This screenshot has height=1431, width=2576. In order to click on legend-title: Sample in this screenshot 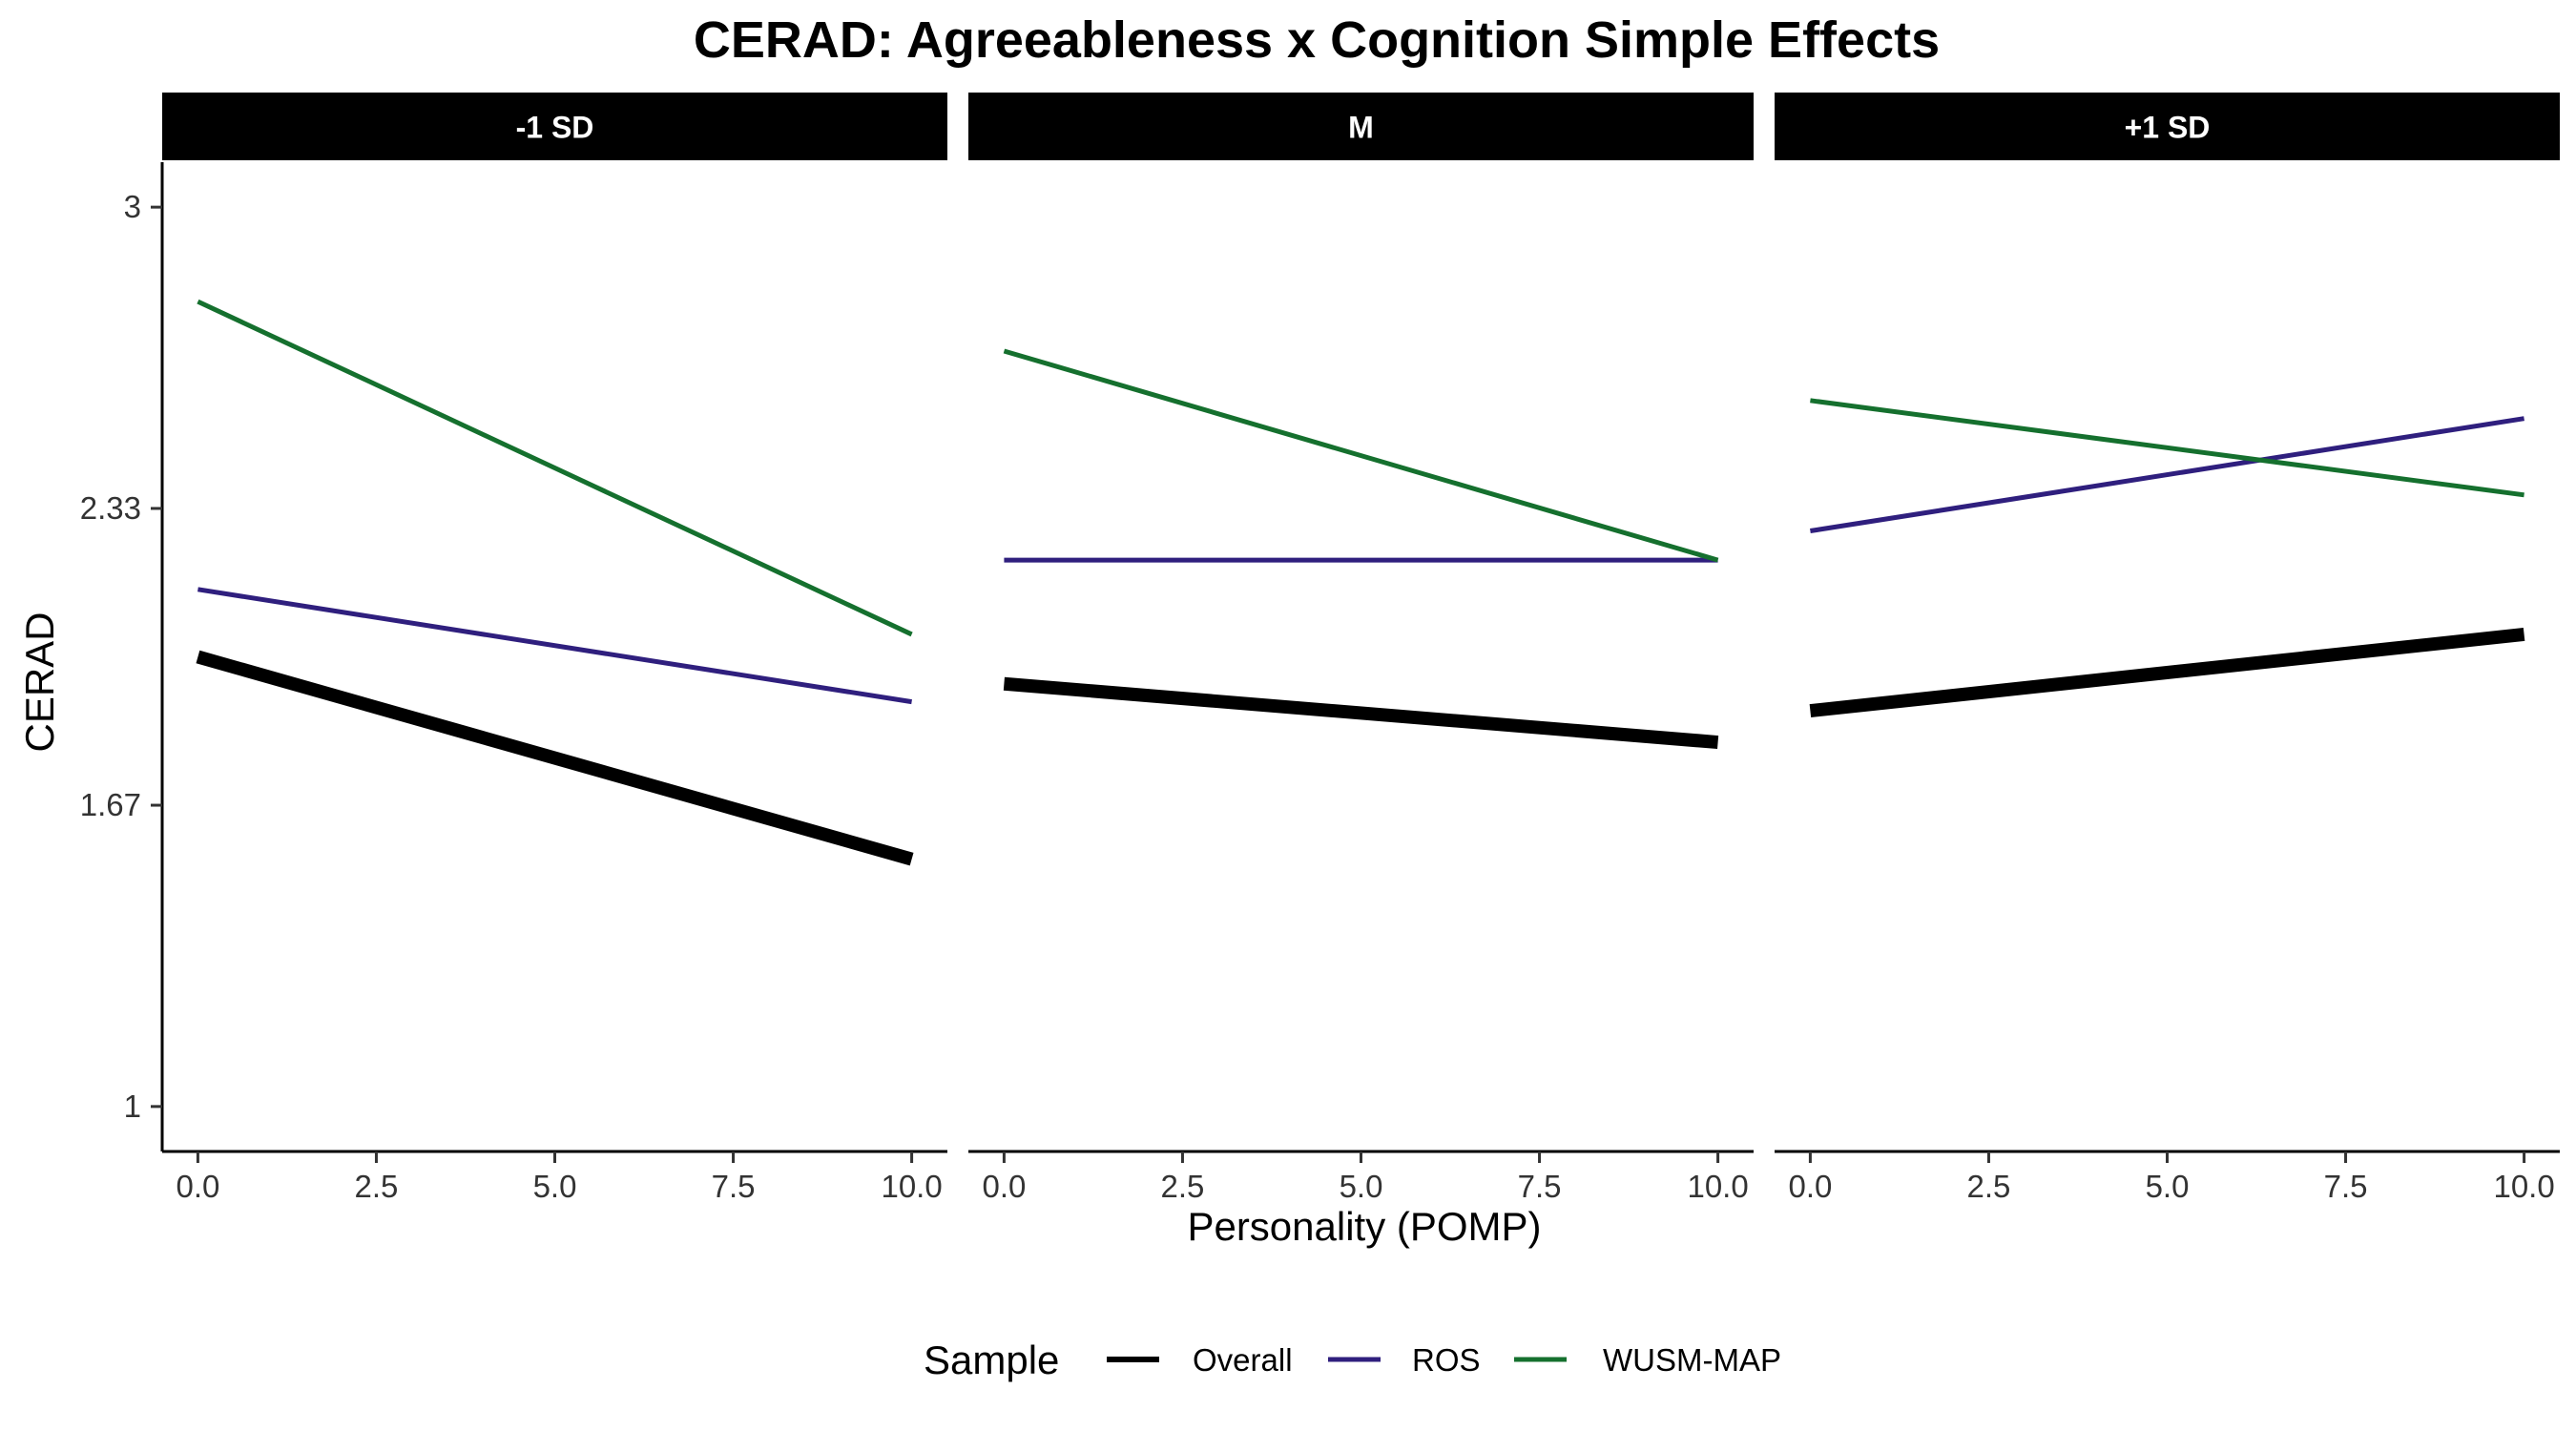, I will do `click(991, 1360)`.